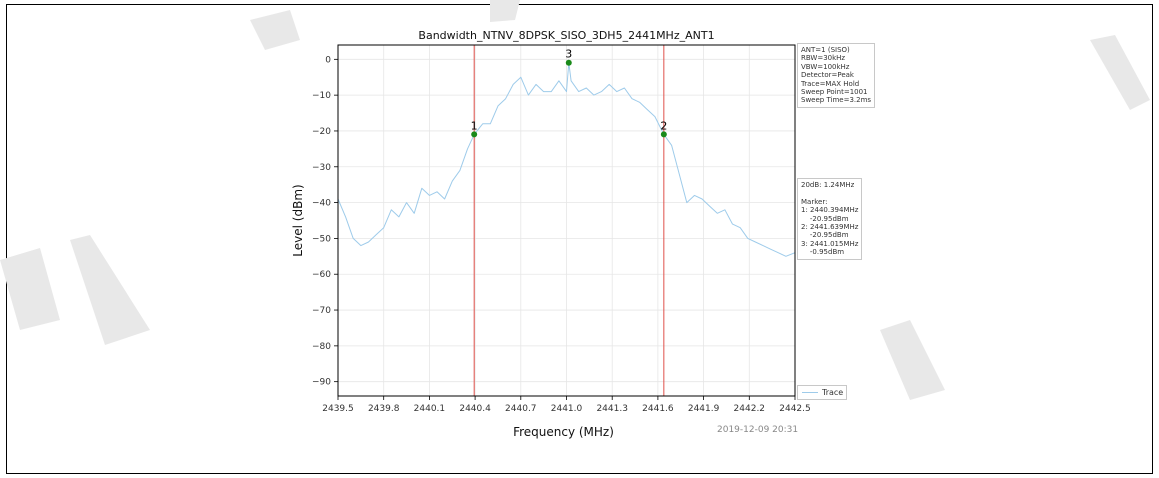 This screenshot has width=1159, height=478. I want to click on y-tick-label: −10, so click(321, 96).